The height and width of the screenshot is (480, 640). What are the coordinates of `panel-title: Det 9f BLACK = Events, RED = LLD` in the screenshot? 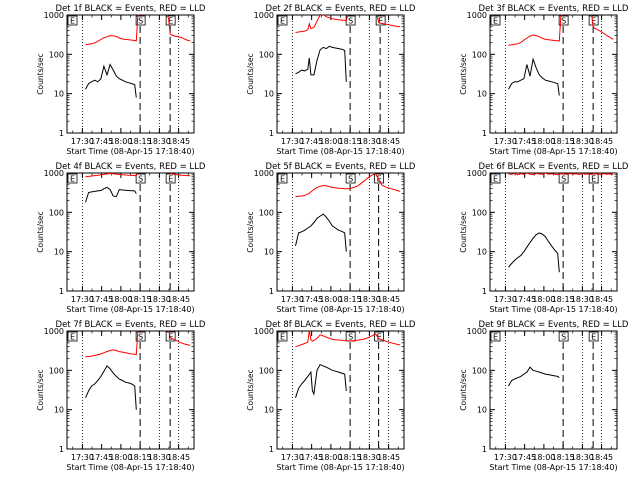 It's located at (554, 325).